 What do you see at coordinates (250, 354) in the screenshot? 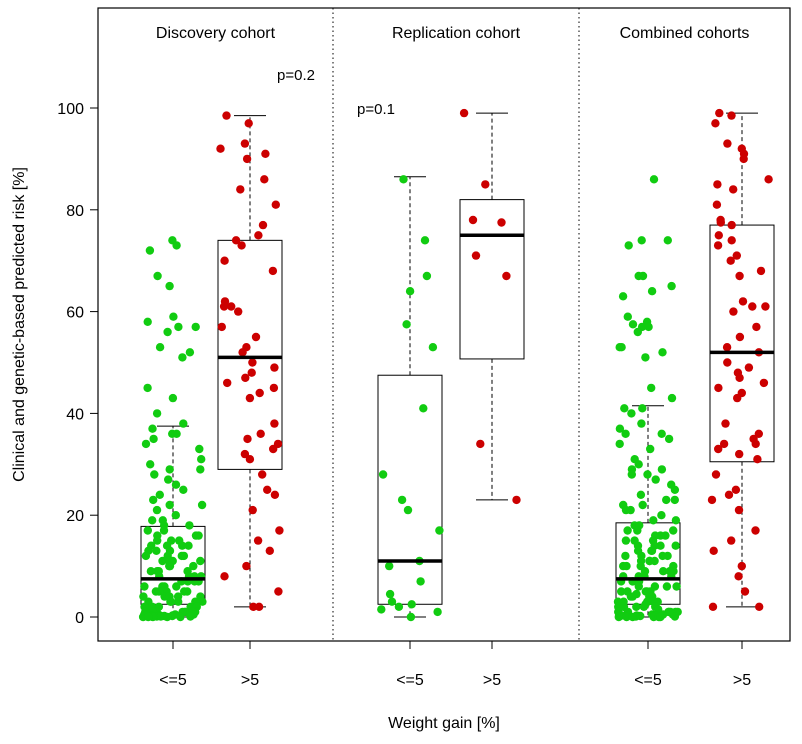
I see `box` at bounding box center [250, 354].